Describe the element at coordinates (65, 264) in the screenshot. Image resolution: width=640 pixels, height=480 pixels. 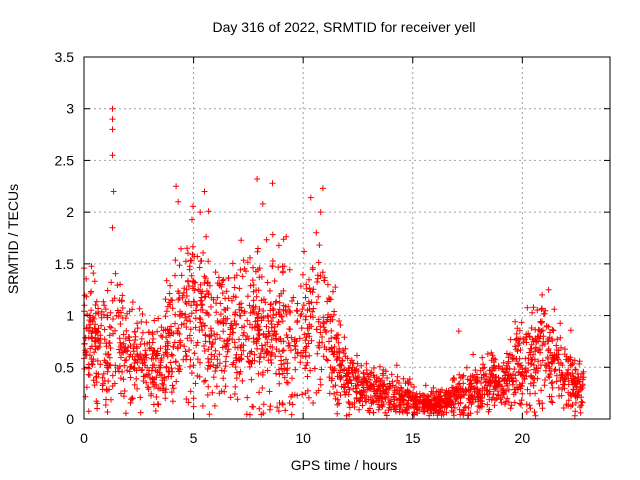
I see `y-tick-label: 1.5` at that location.